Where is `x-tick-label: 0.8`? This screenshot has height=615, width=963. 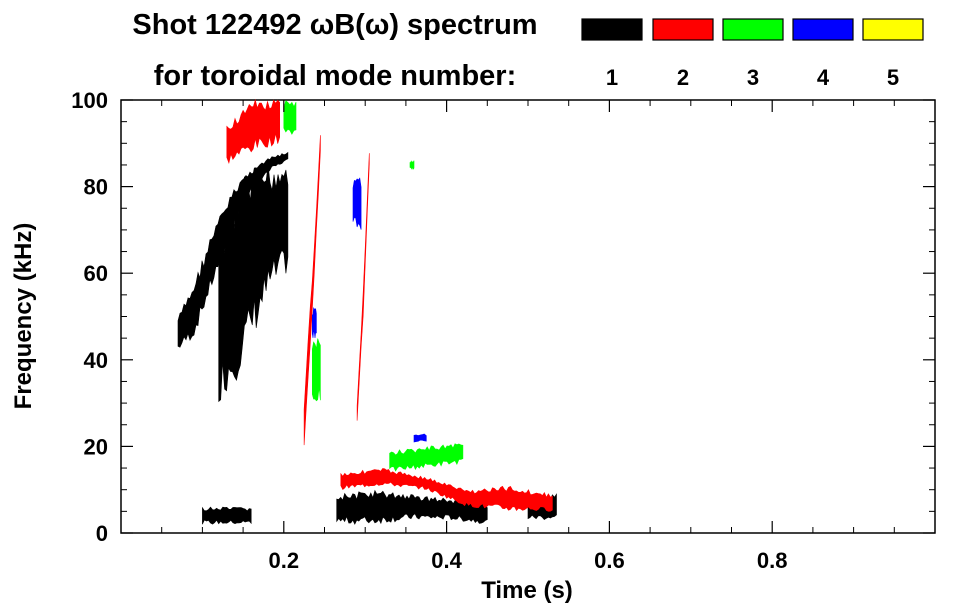 x-tick-label: 0.8 is located at coordinates (772, 560).